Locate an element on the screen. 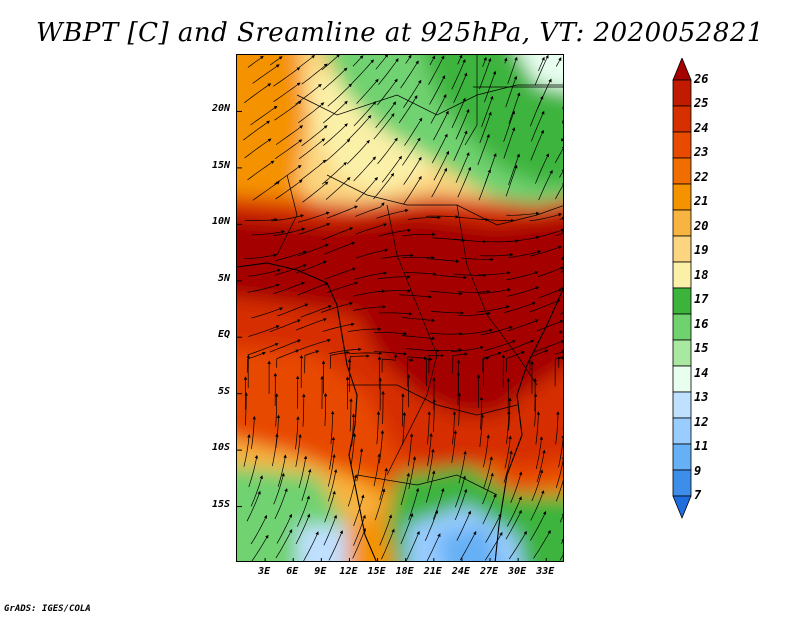  lon-tick-label: 30E is located at coordinates (517, 571).